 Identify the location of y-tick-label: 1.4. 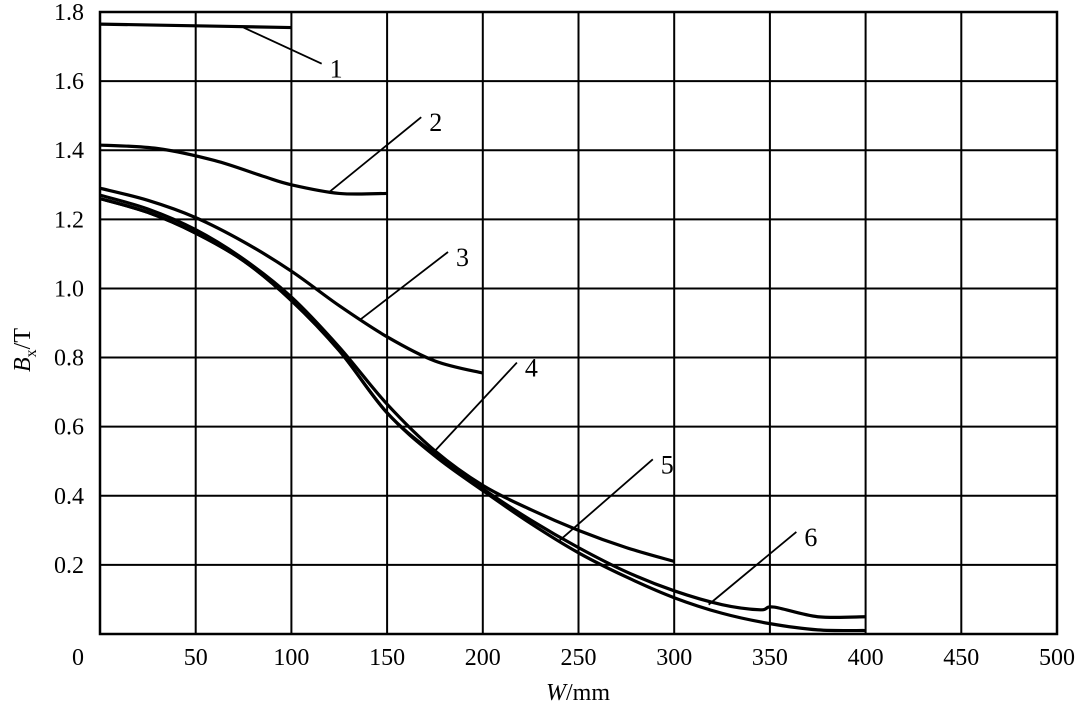
(69, 151).